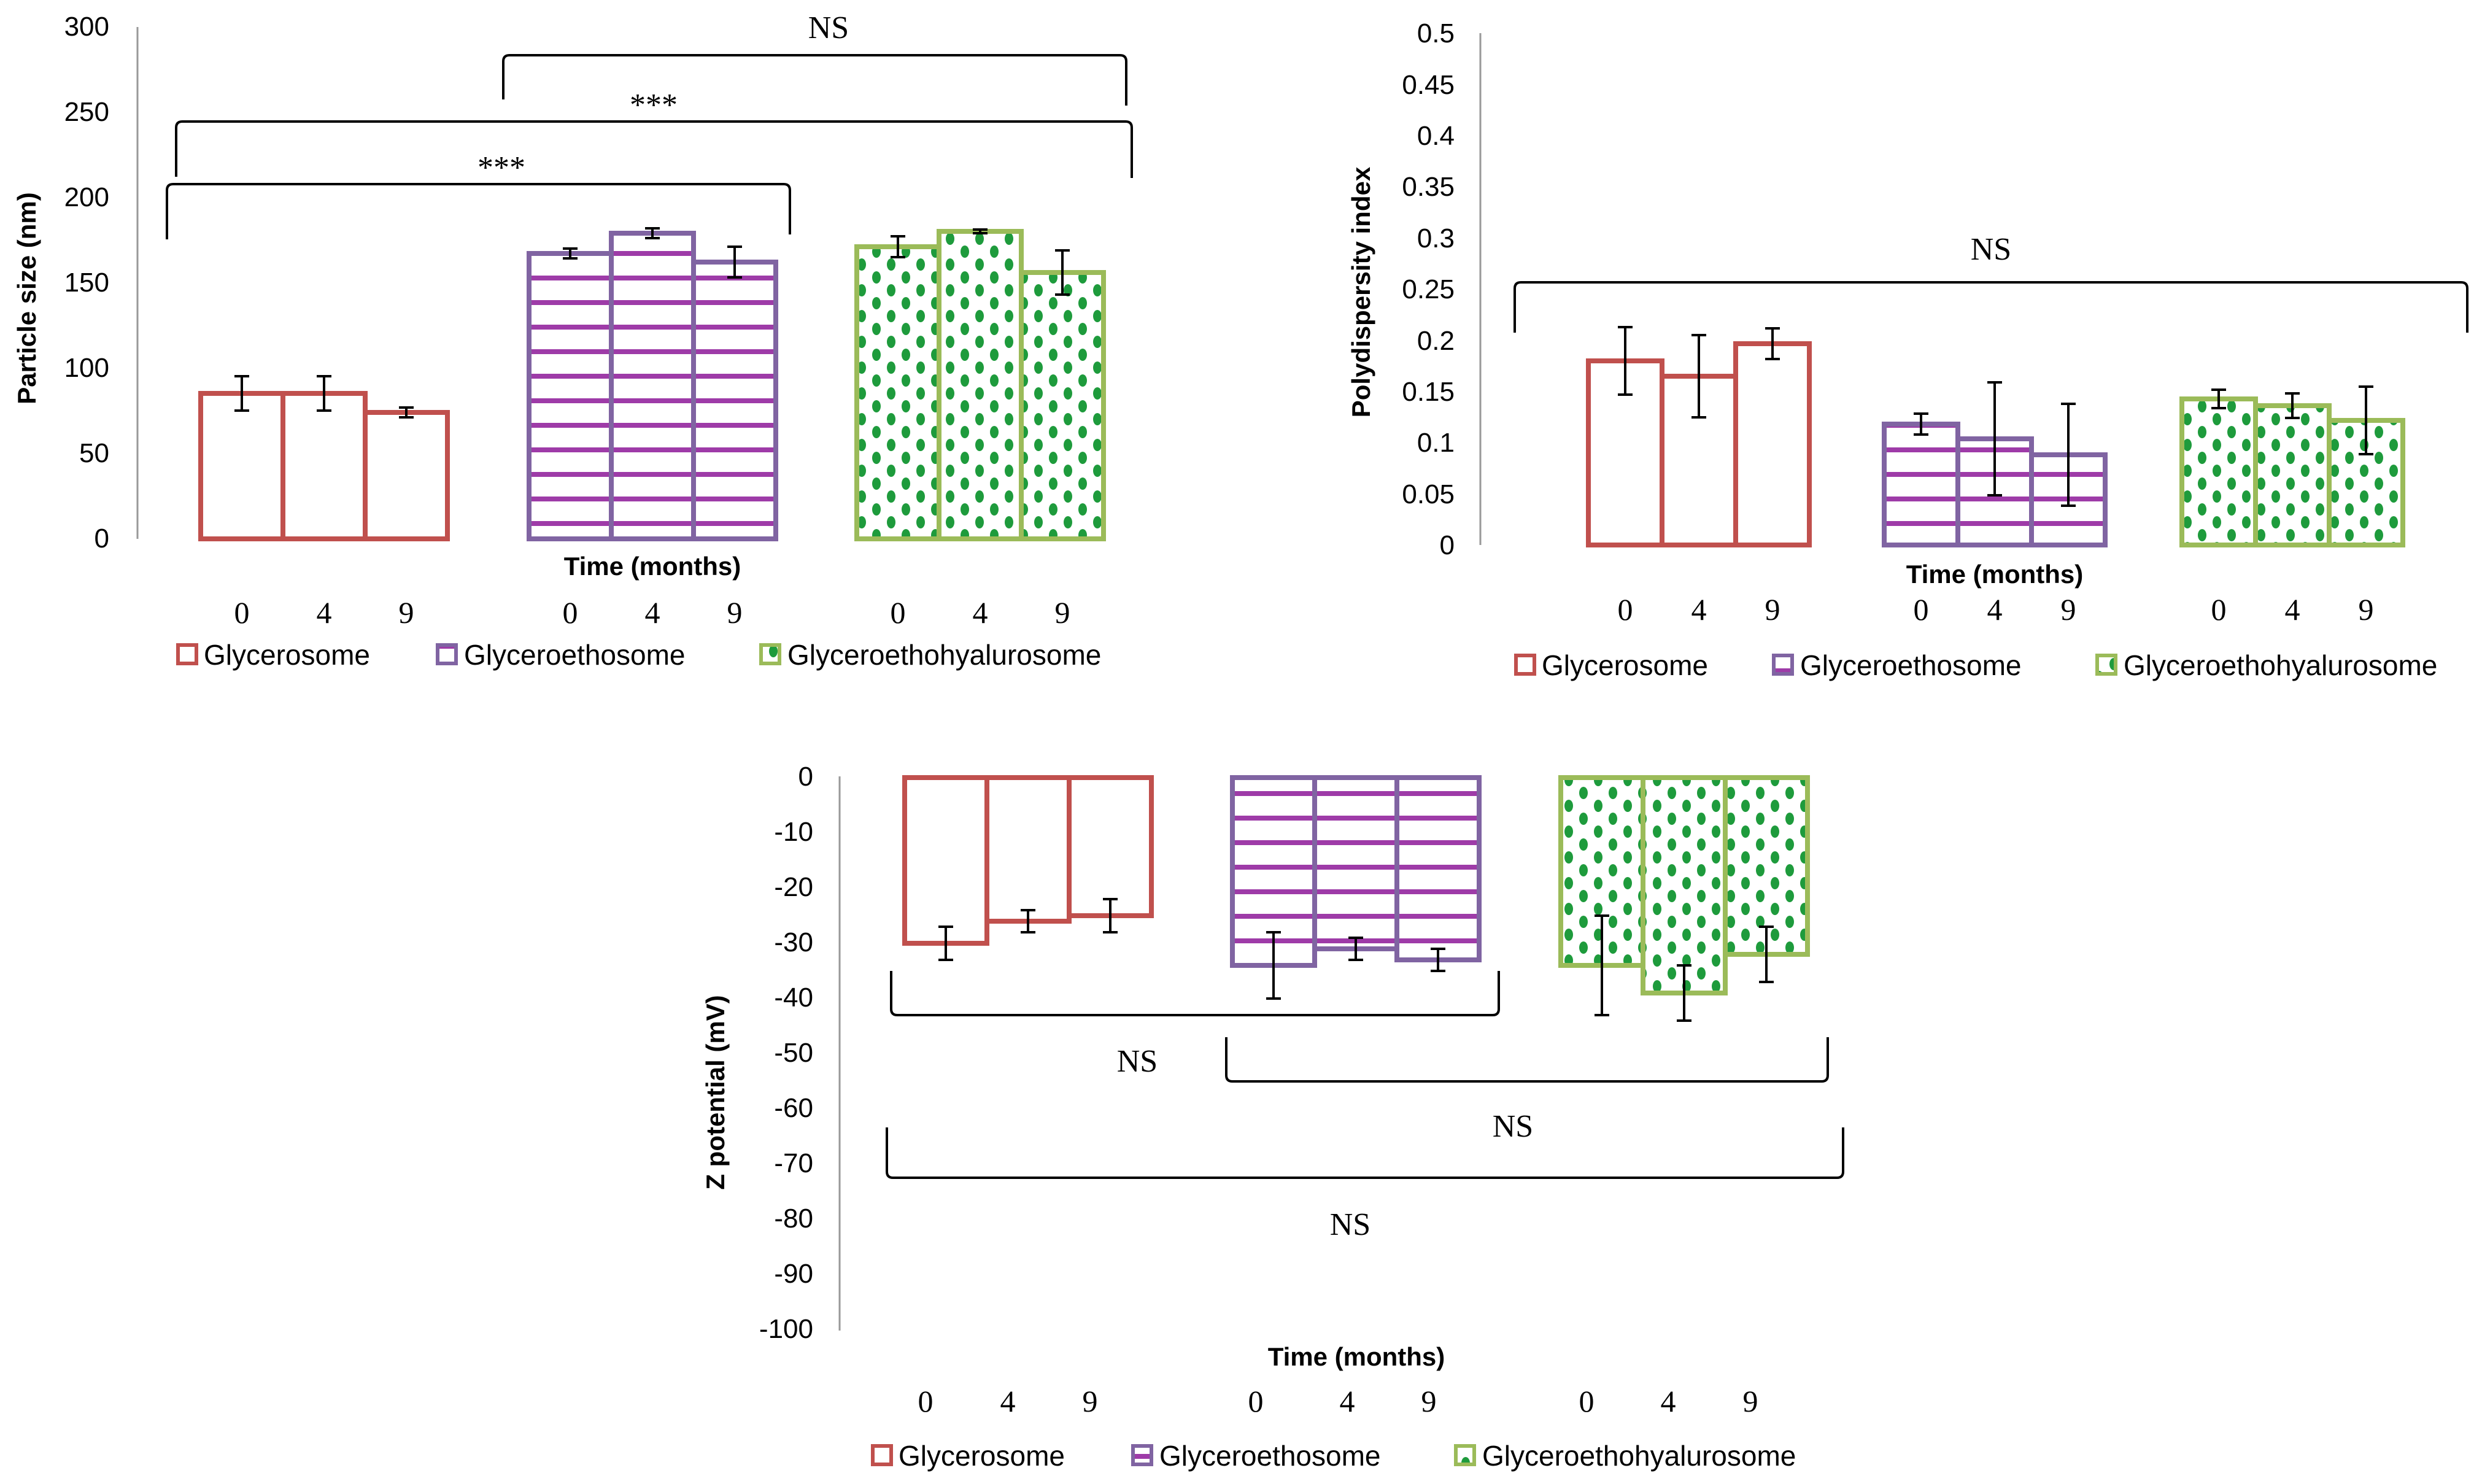  Describe the element at coordinates (654, 105) in the screenshot. I see `panel-a-annotation-2: ***` at that location.